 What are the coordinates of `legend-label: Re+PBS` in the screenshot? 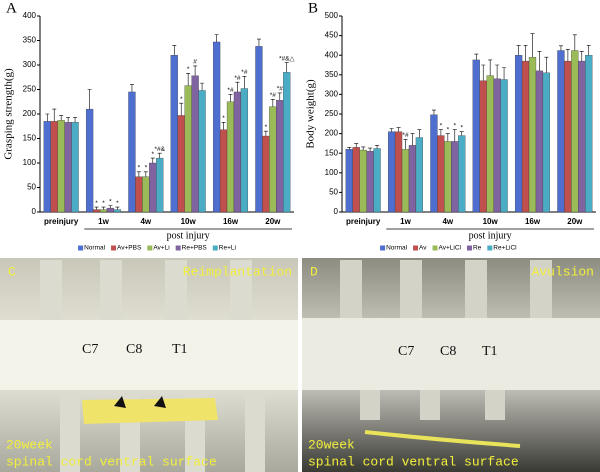 It's located at (195, 248).